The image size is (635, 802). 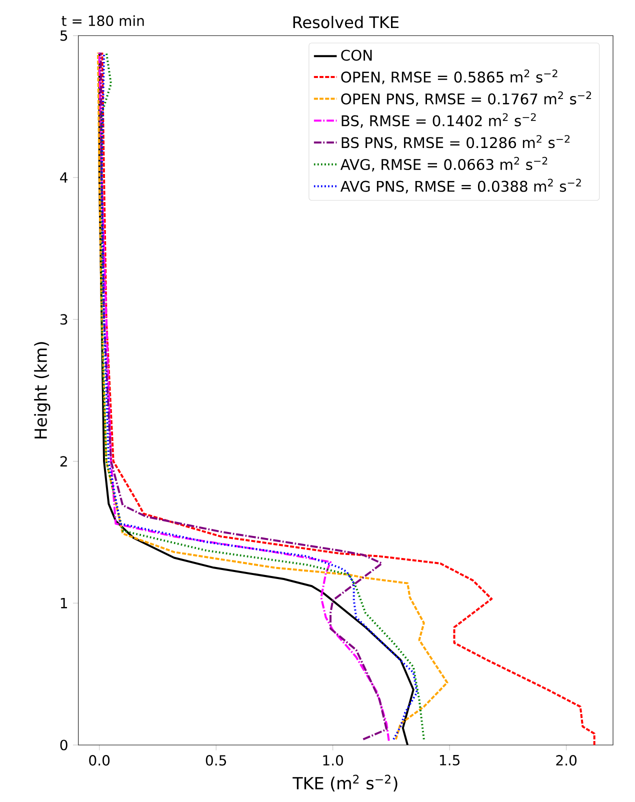 I want to click on legend-label: BS PNS, RMSE = 0.1286 m$^{2}$ s$^{−2}$, so click(x=456, y=142).